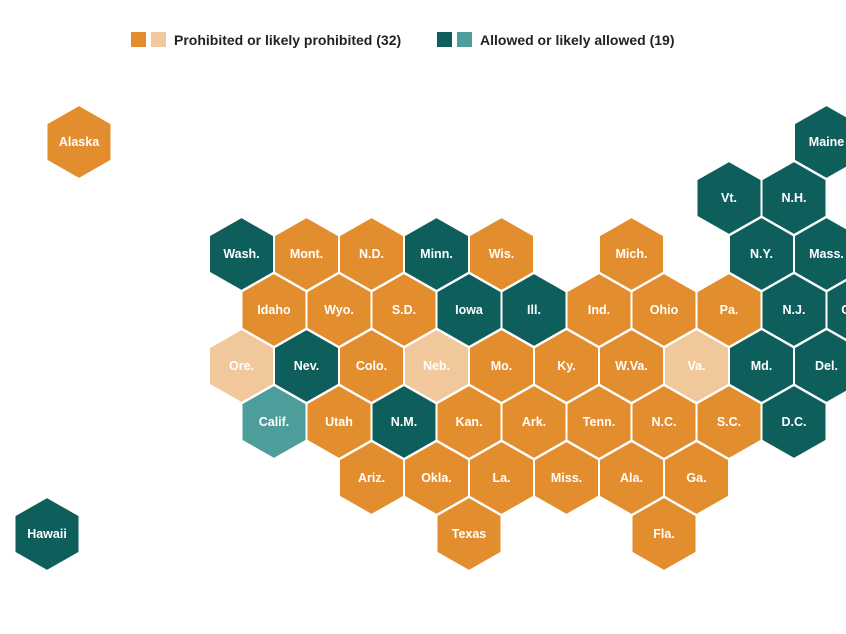 Image resolution: width=846 pixels, height=634 pixels. I want to click on state-tile-hawaii: Hawaii, so click(47, 534).